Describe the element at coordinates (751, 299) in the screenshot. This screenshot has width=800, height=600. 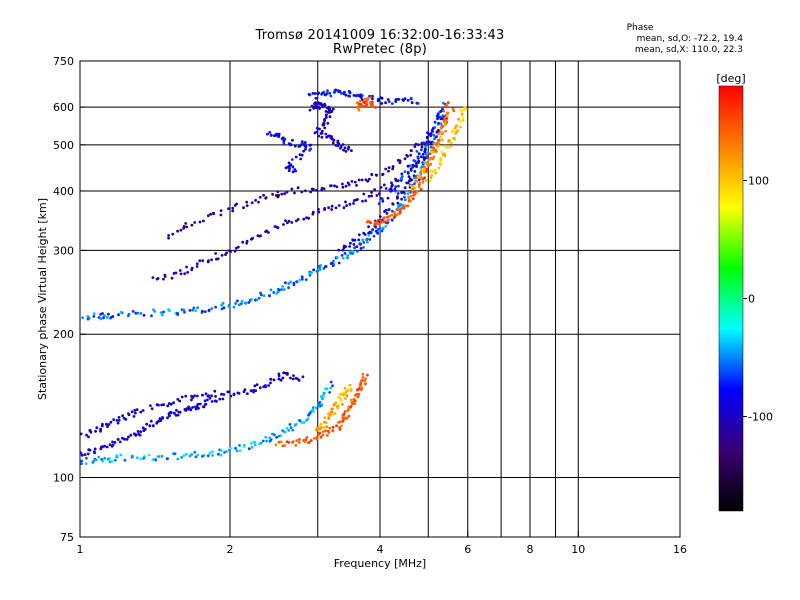
I see `colorbar-tick-label: 0` at that location.